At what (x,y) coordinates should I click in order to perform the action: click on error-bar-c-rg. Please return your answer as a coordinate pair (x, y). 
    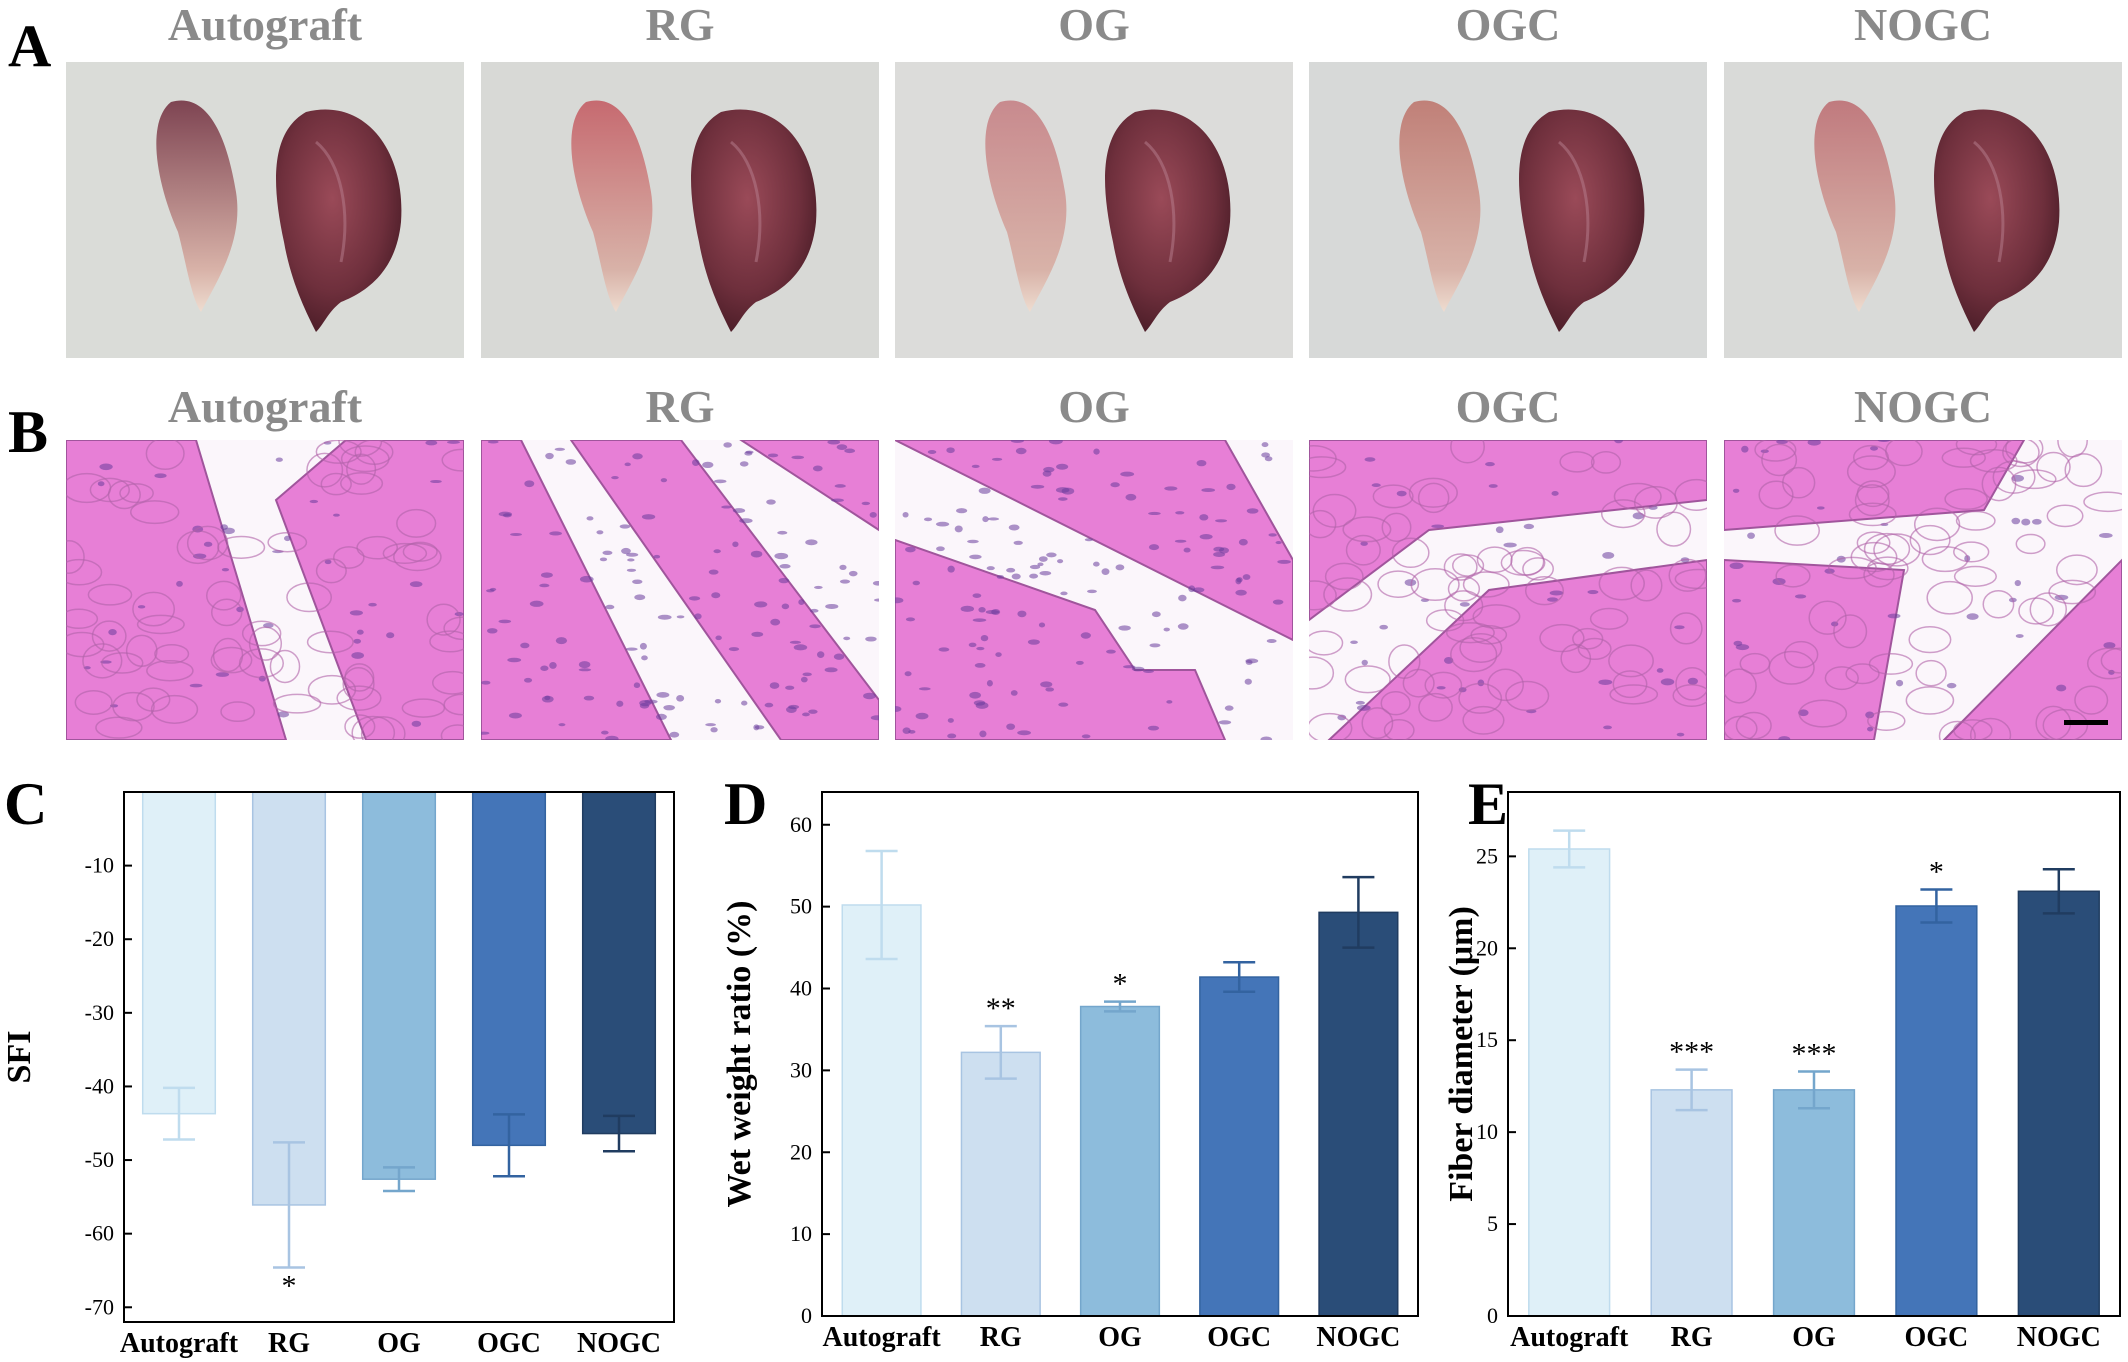
    Looking at the image, I should click on (289, 1205).